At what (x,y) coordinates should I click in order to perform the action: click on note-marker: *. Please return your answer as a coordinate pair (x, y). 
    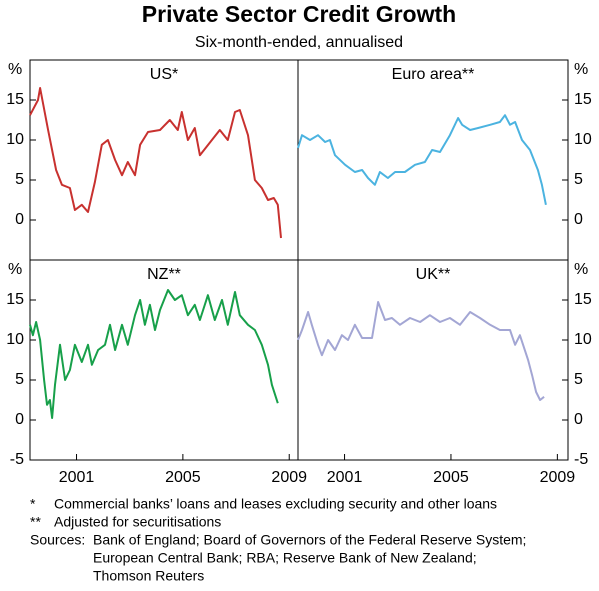
    Looking at the image, I should click on (33, 504).